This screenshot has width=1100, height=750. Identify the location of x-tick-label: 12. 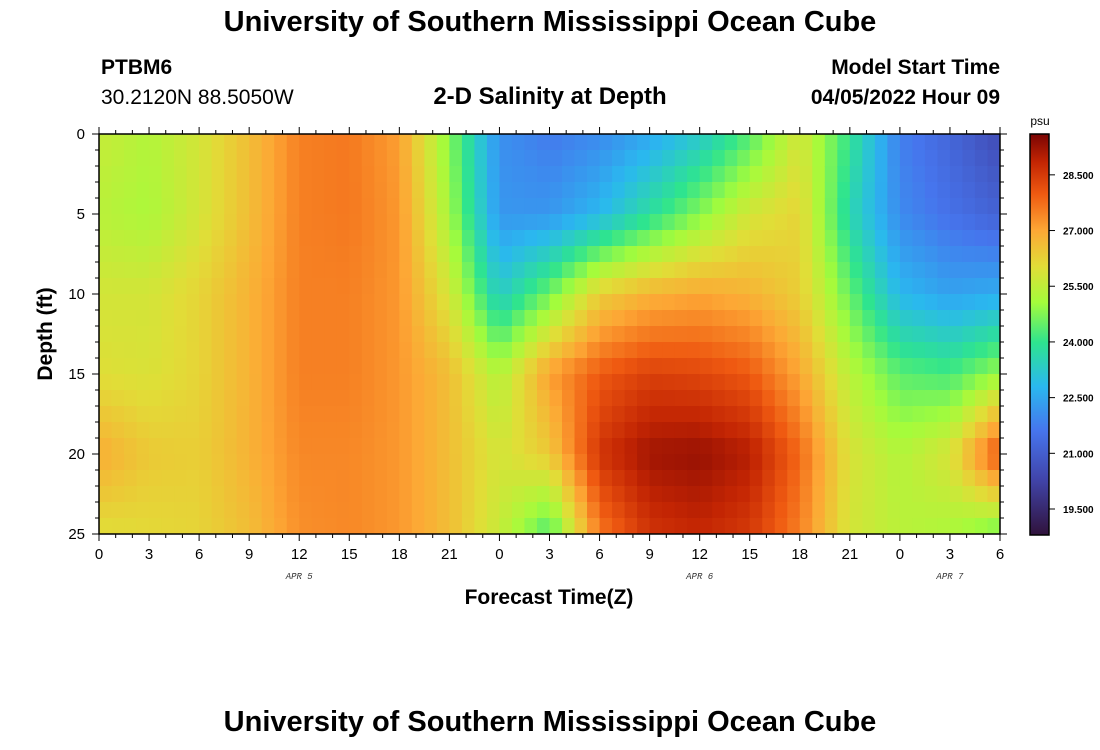
(299, 554).